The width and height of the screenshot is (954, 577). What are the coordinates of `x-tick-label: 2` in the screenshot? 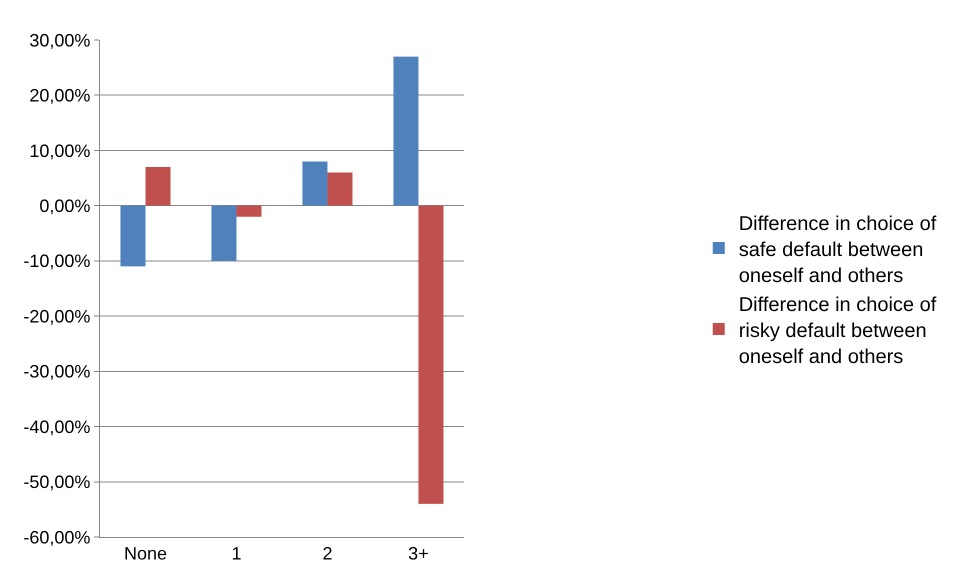 It's located at (327, 554).